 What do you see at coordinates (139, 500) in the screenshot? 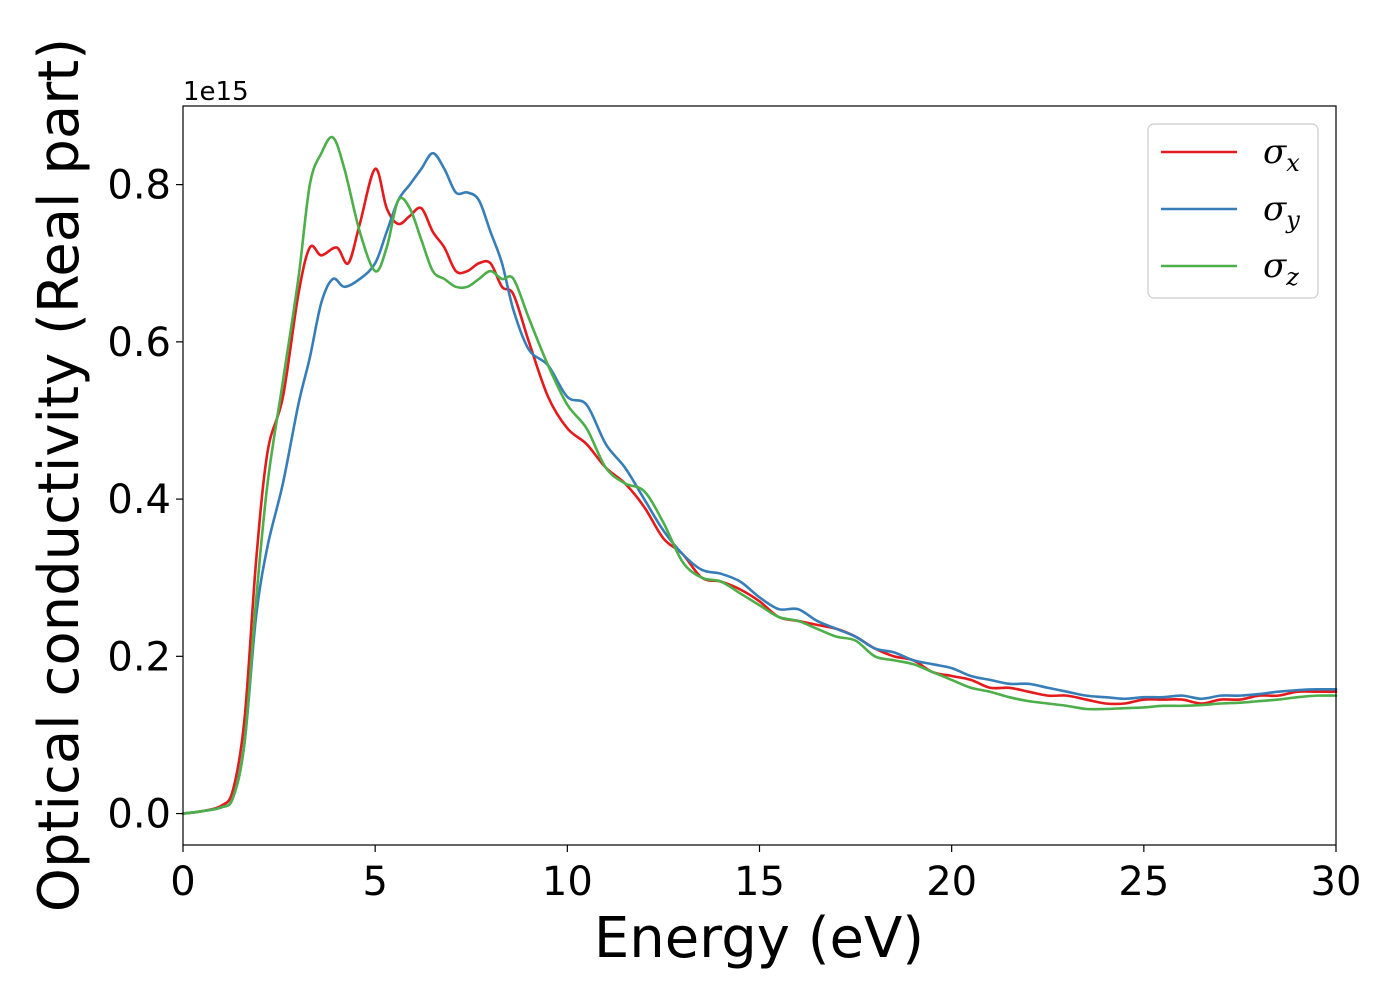
I see `y-tick-label: 0.4` at bounding box center [139, 500].